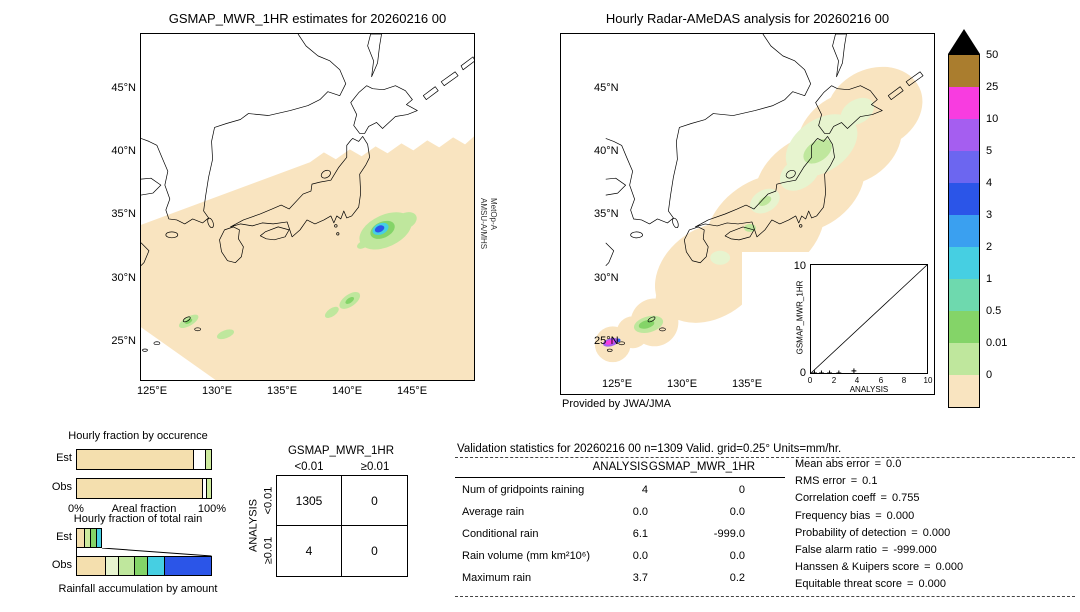  What do you see at coordinates (231, 245) in the screenshot?
I see `coast-kyushu` at bounding box center [231, 245].